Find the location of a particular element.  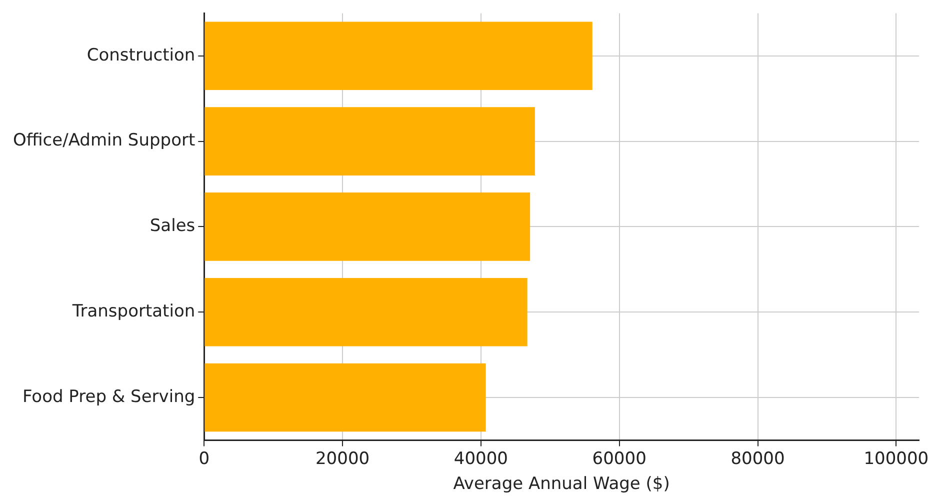

x-tick-label: 80000 is located at coordinates (757, 458).